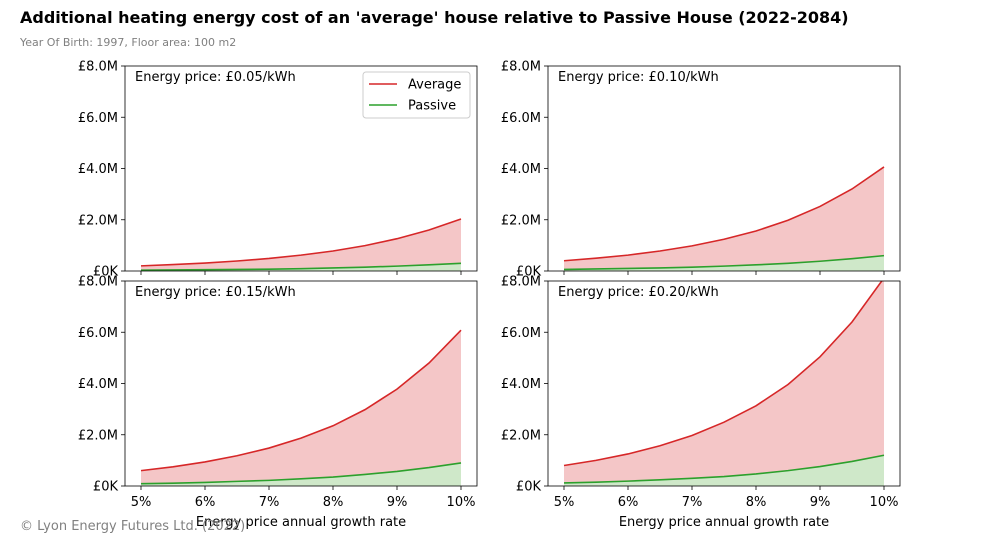 The width and height of the screenshot is (1000, 546). Describe the element at coordinates (432, 106) in the screenshot. I see `legend-label-passive: Passive` at that location.